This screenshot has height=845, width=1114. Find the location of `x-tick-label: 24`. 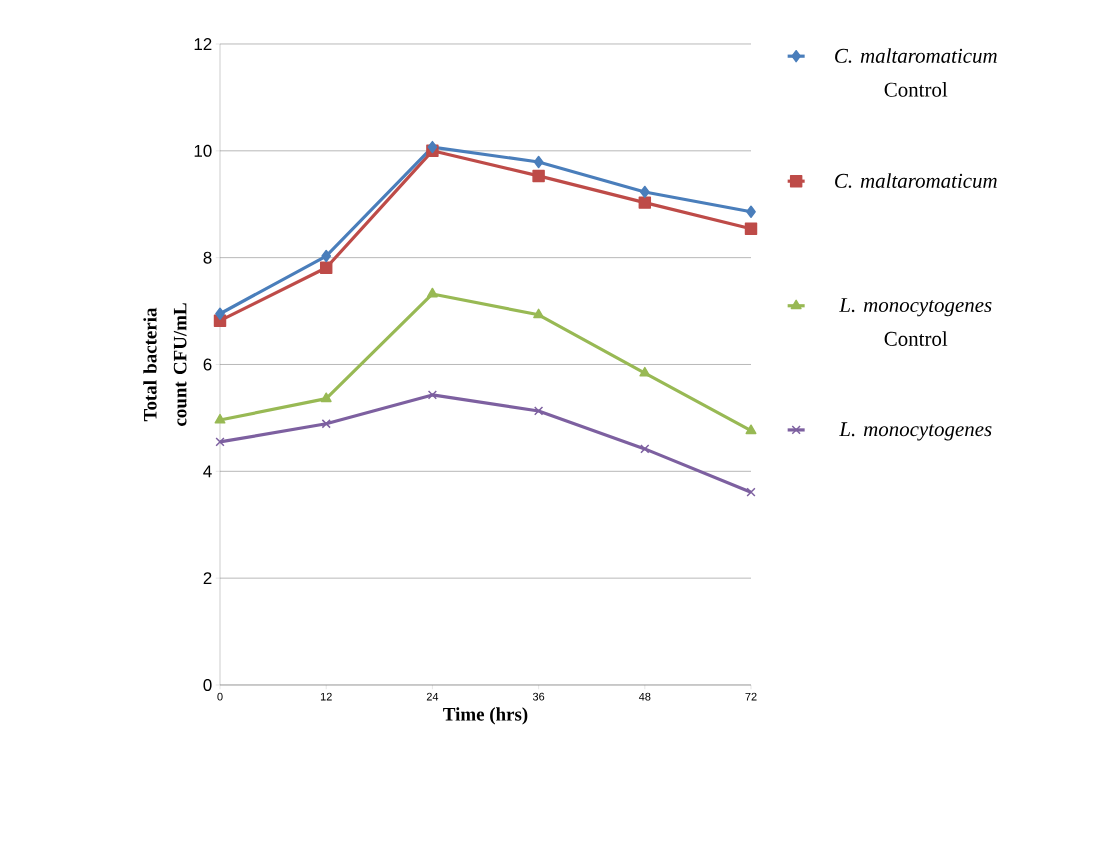

x-tick-label: 24 is located at coordinates (432, 696).